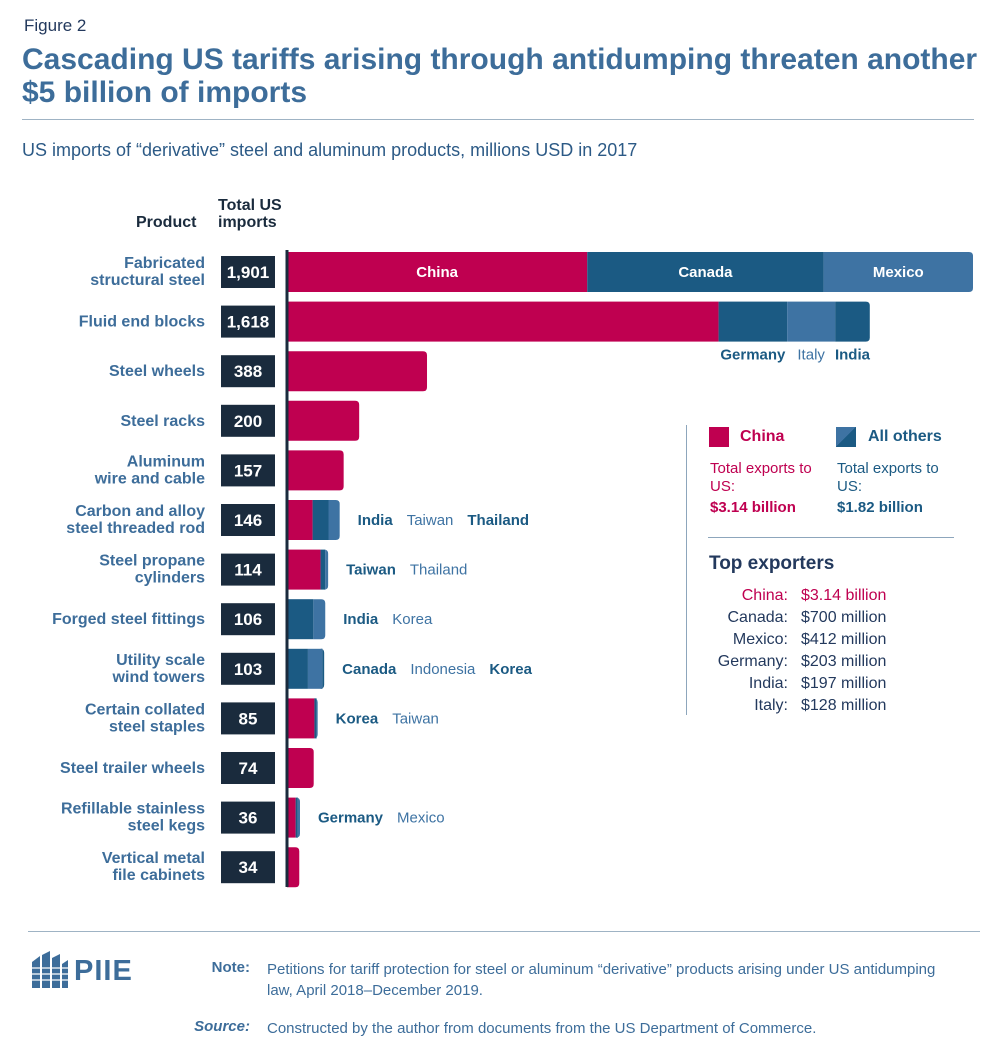 Image resolution: width=1000 pixels, height=1063 pixels. Describe the element at coordinates (844, 705) in the screenshot. I see `top-exporter-value: $128 million` at that location.